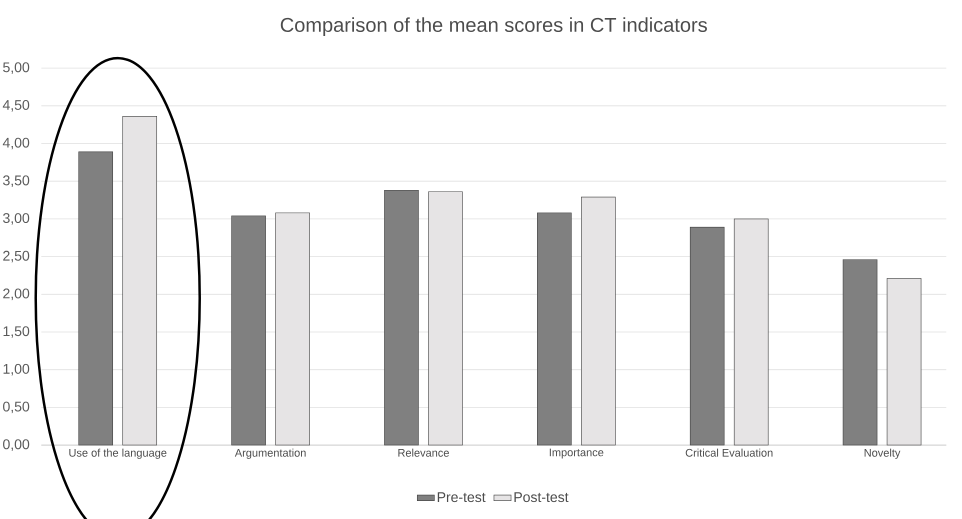  Describe the element at coordinates (16, 219) in the screenshot. I see `y-tick-label: 3,00` at that location.